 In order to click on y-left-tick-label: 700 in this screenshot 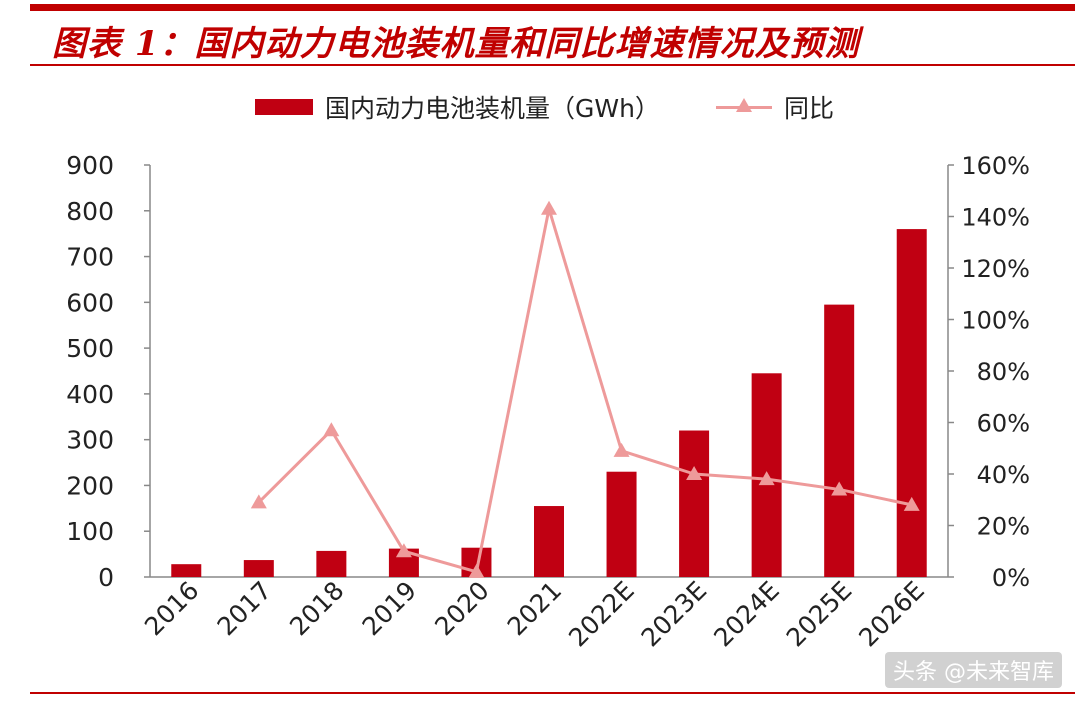, I will do `click(90, 257)`.